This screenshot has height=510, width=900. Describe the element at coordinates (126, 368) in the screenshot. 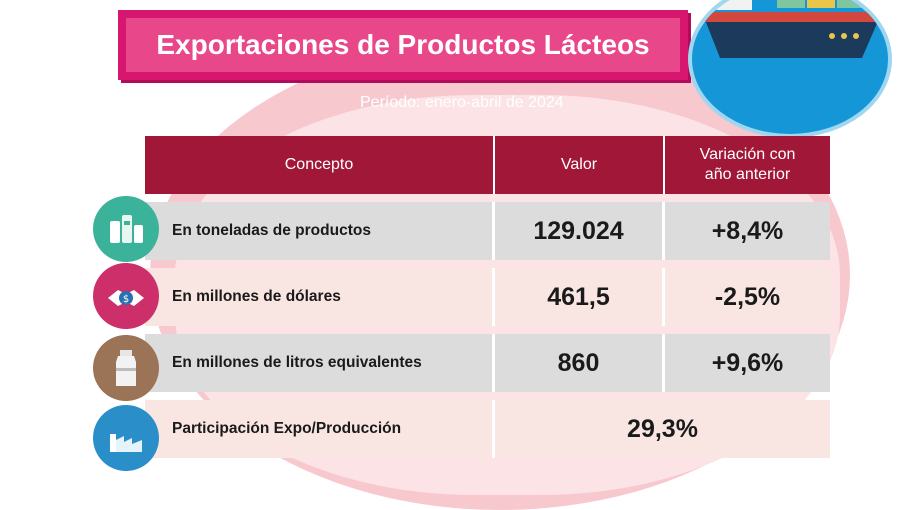

I see `milk-can-icon` at that location.